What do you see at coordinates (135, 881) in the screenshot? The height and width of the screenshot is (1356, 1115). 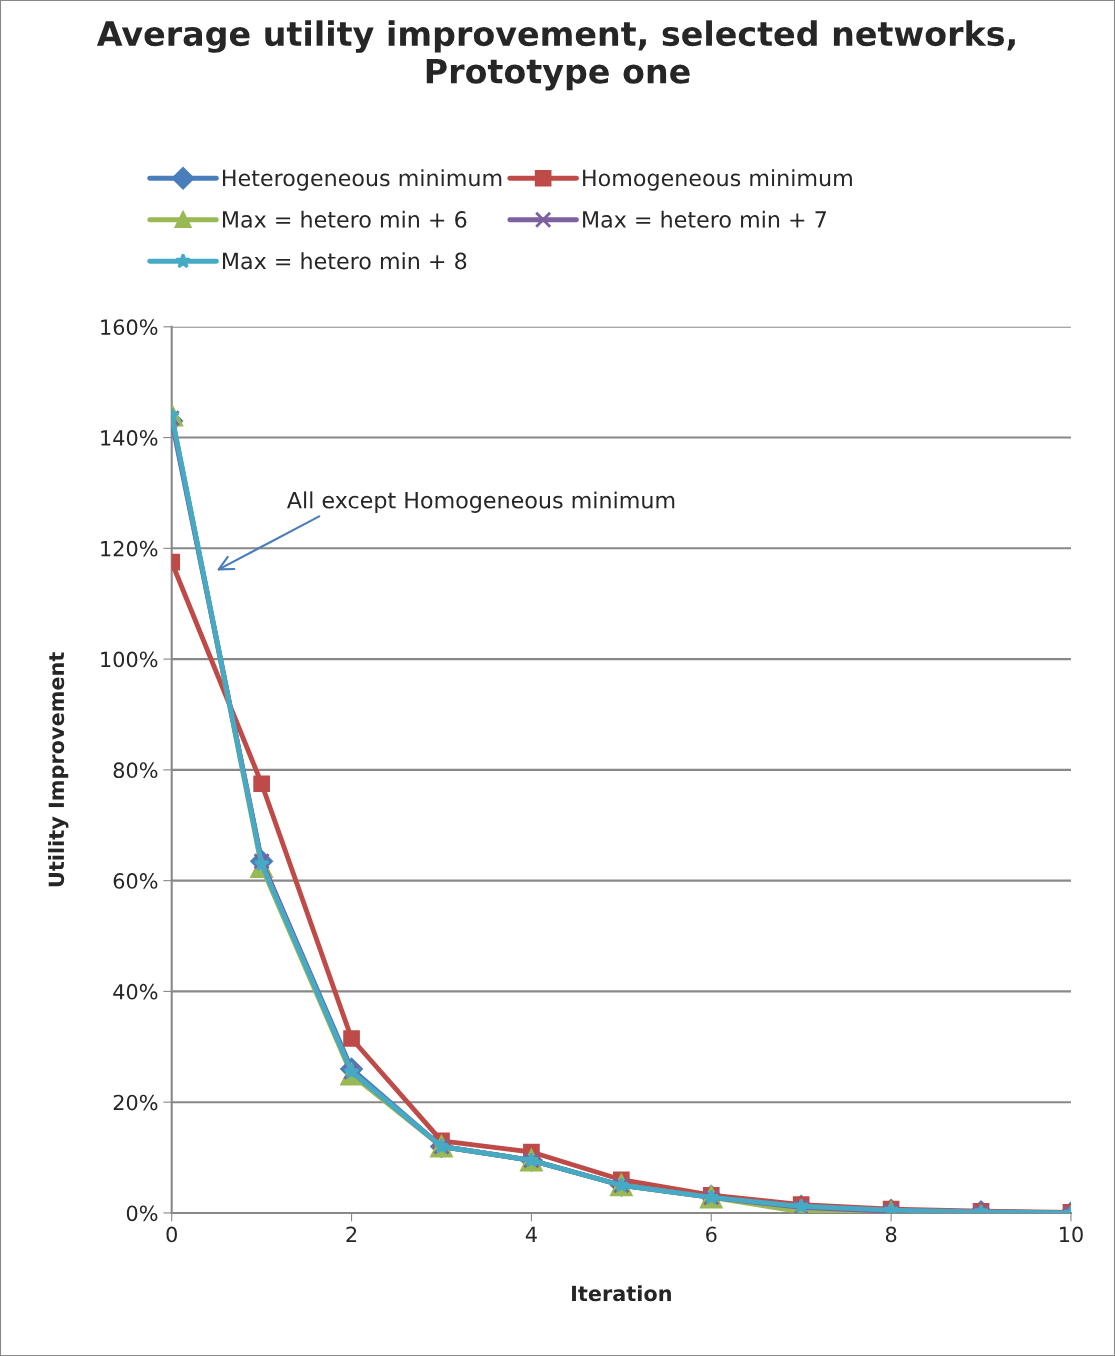 I see `y-tick-label: 60%` at bounding box center [135, 881].